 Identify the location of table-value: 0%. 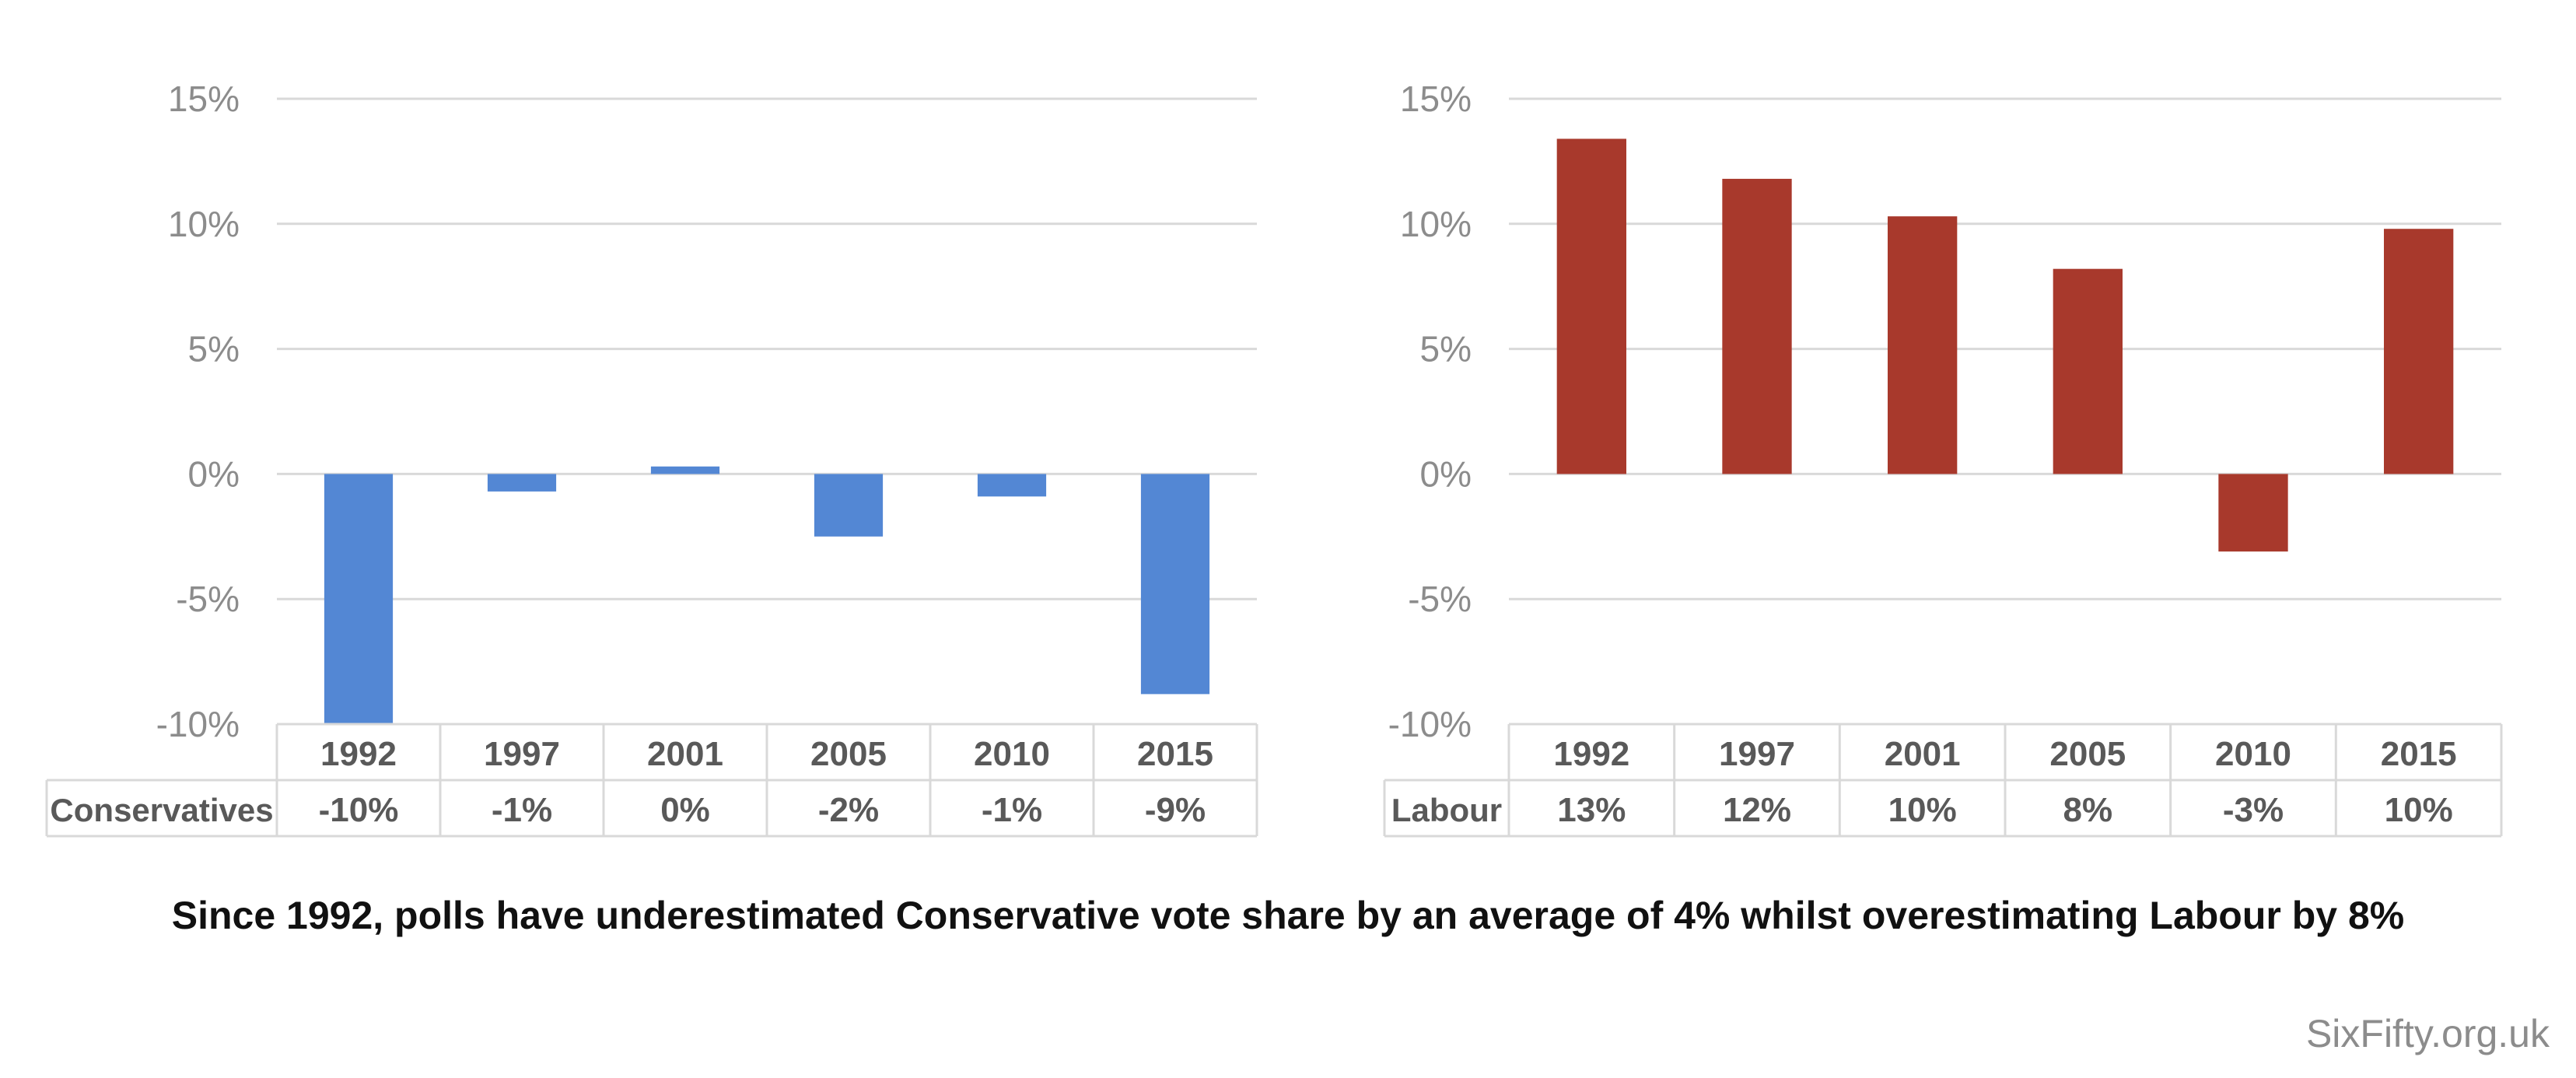
(685, 810).